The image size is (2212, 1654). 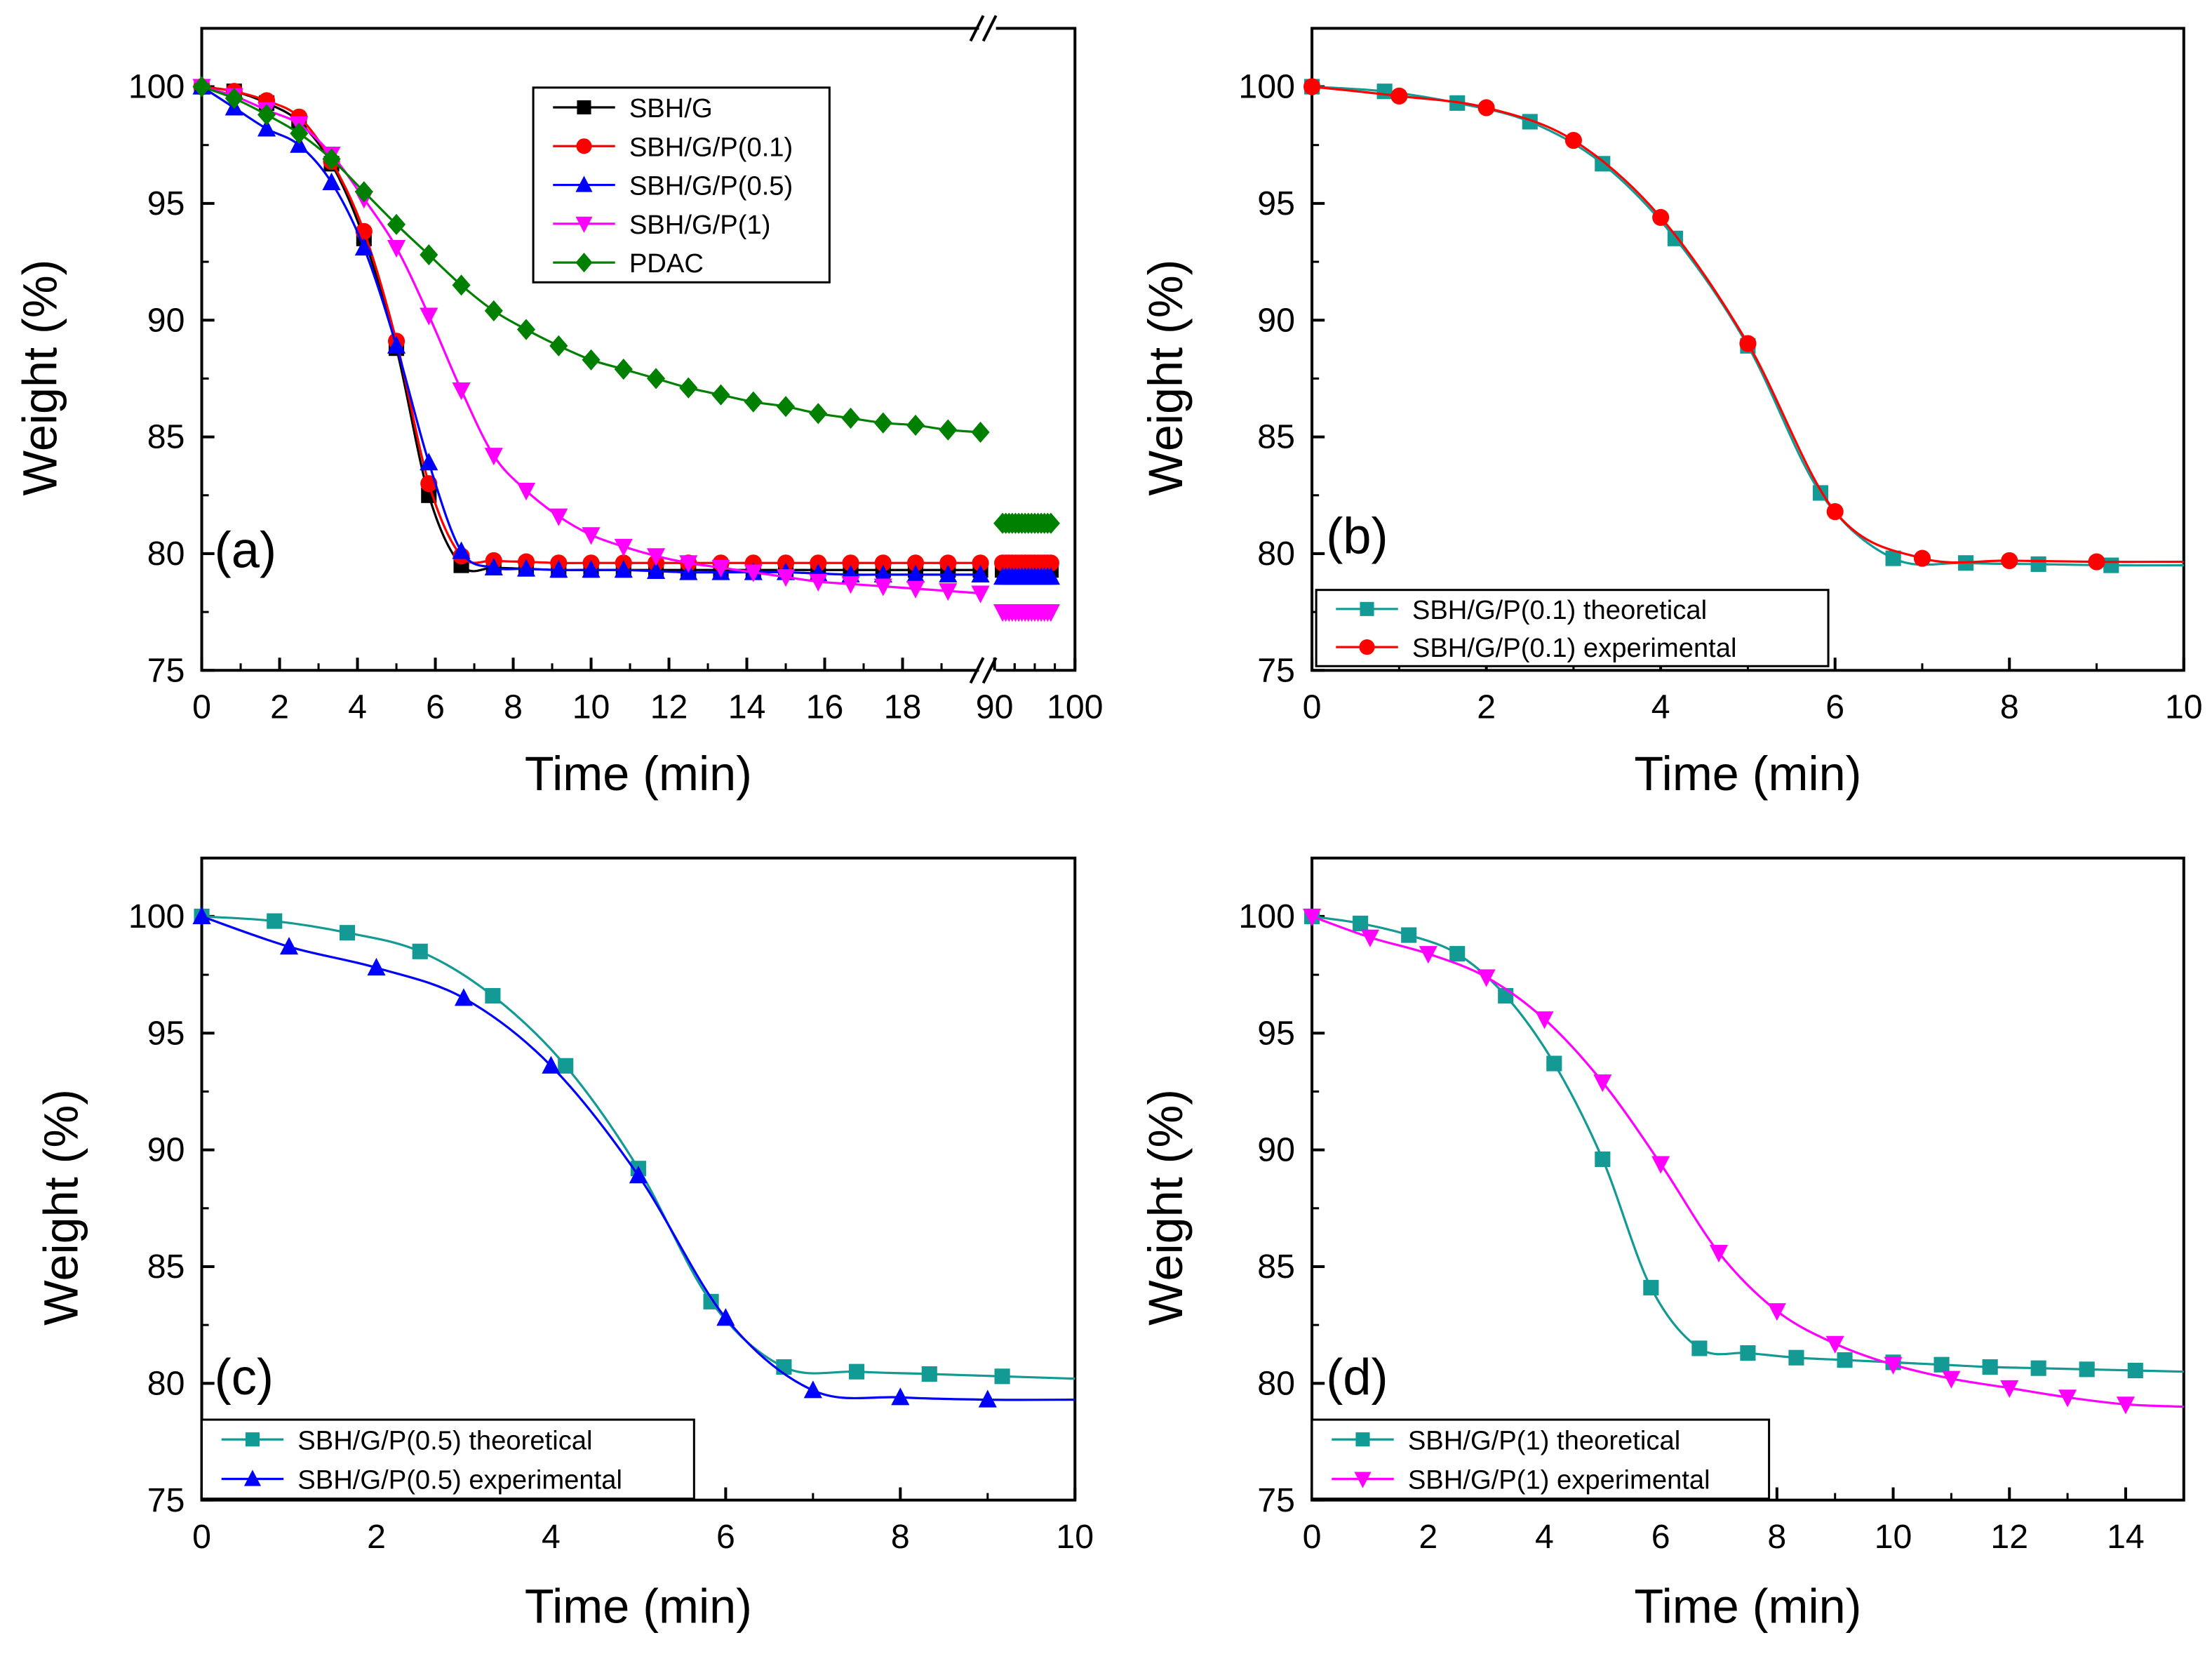 I want to click on y-tick-label: 80, so click(x=1276, y=554).